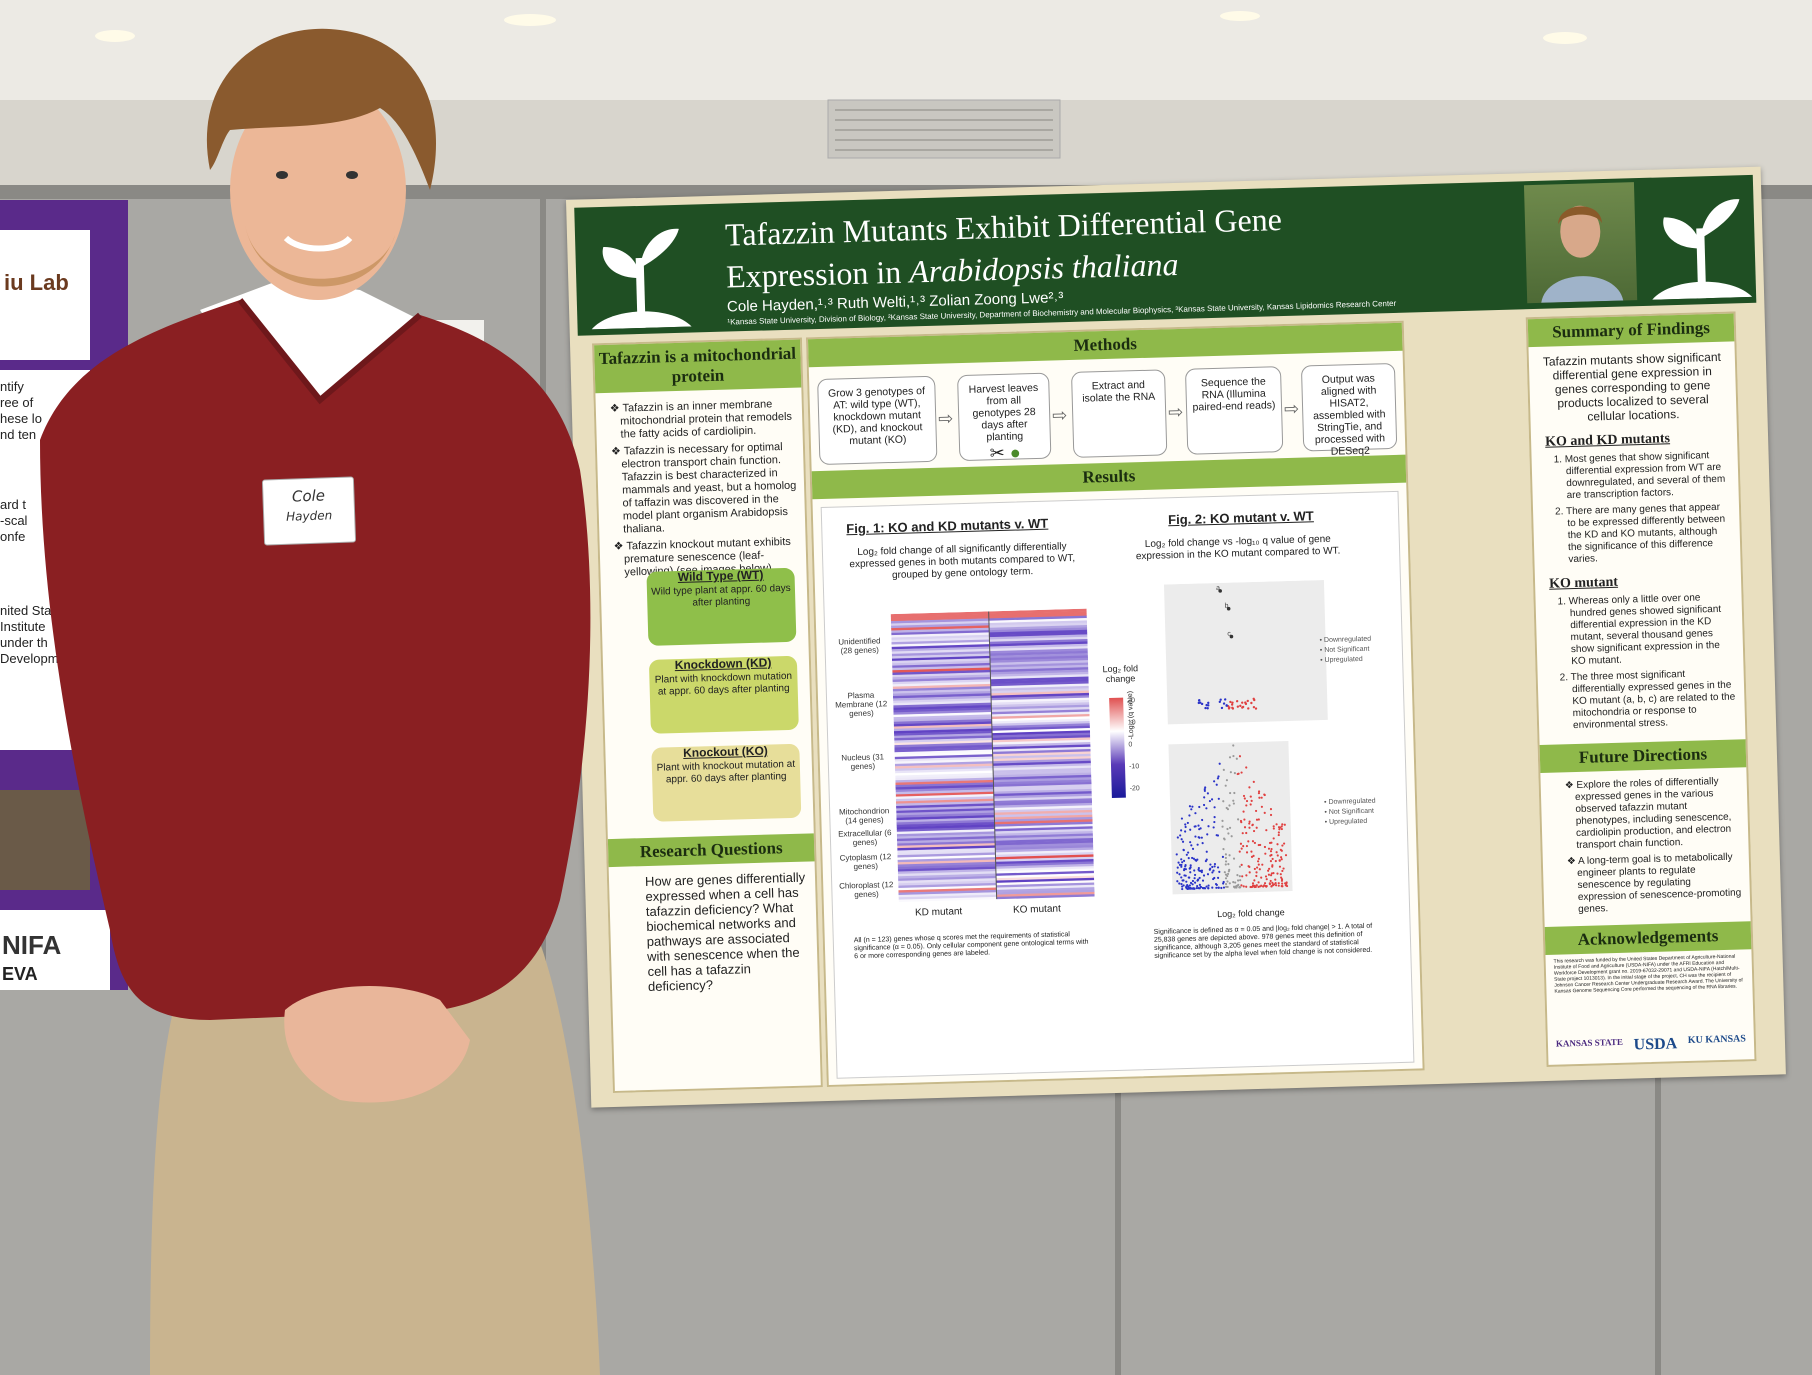 This screenshot has height=1375, width=1812. I want to click on left-poster-fragment: under th, so click(24, 642).